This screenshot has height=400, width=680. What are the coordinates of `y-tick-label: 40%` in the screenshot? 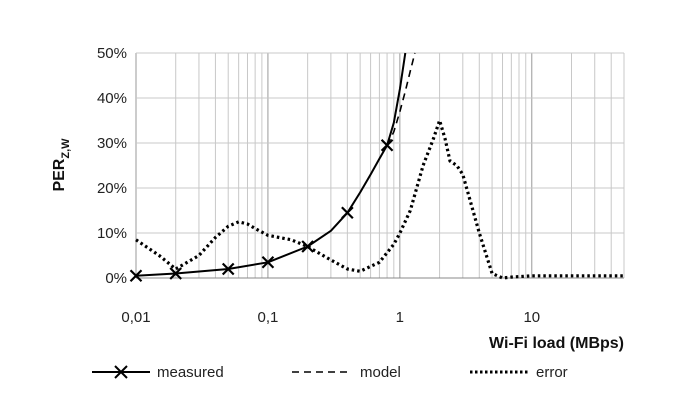 It's located at (112, 98).